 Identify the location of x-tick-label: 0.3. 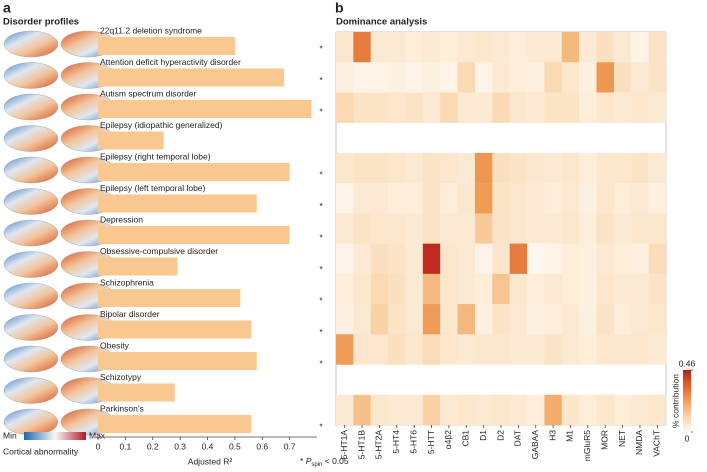
(180, 446).